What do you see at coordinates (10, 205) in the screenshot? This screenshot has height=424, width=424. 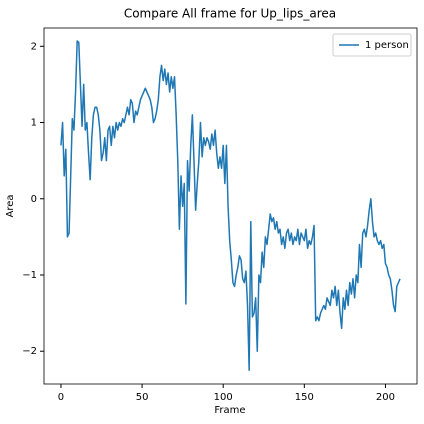 I see `y-axis-label: Area` at bounding box center [10, 205].